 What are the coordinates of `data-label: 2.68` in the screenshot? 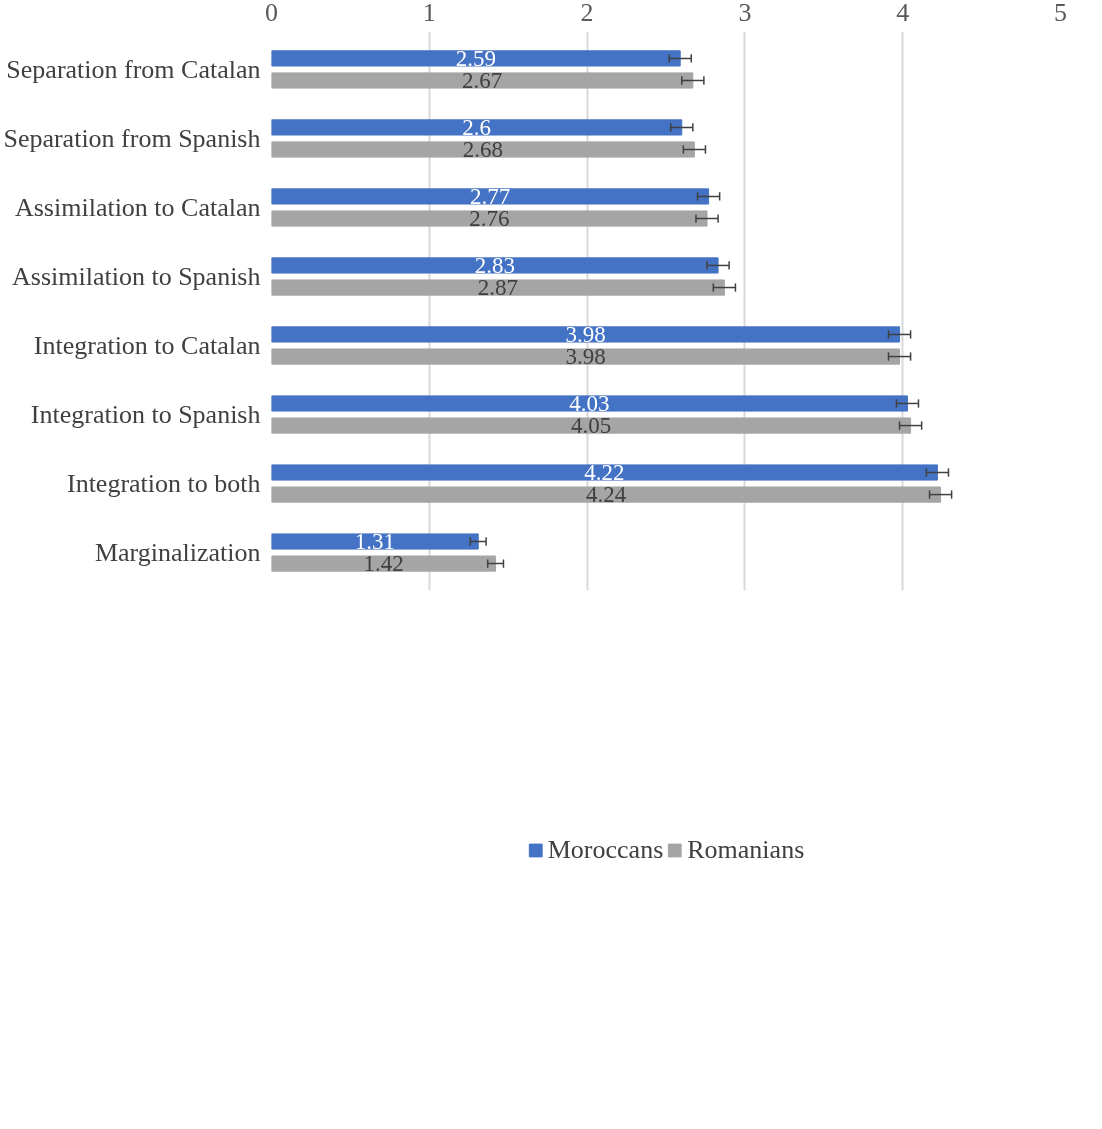 It's located at (483, 150).